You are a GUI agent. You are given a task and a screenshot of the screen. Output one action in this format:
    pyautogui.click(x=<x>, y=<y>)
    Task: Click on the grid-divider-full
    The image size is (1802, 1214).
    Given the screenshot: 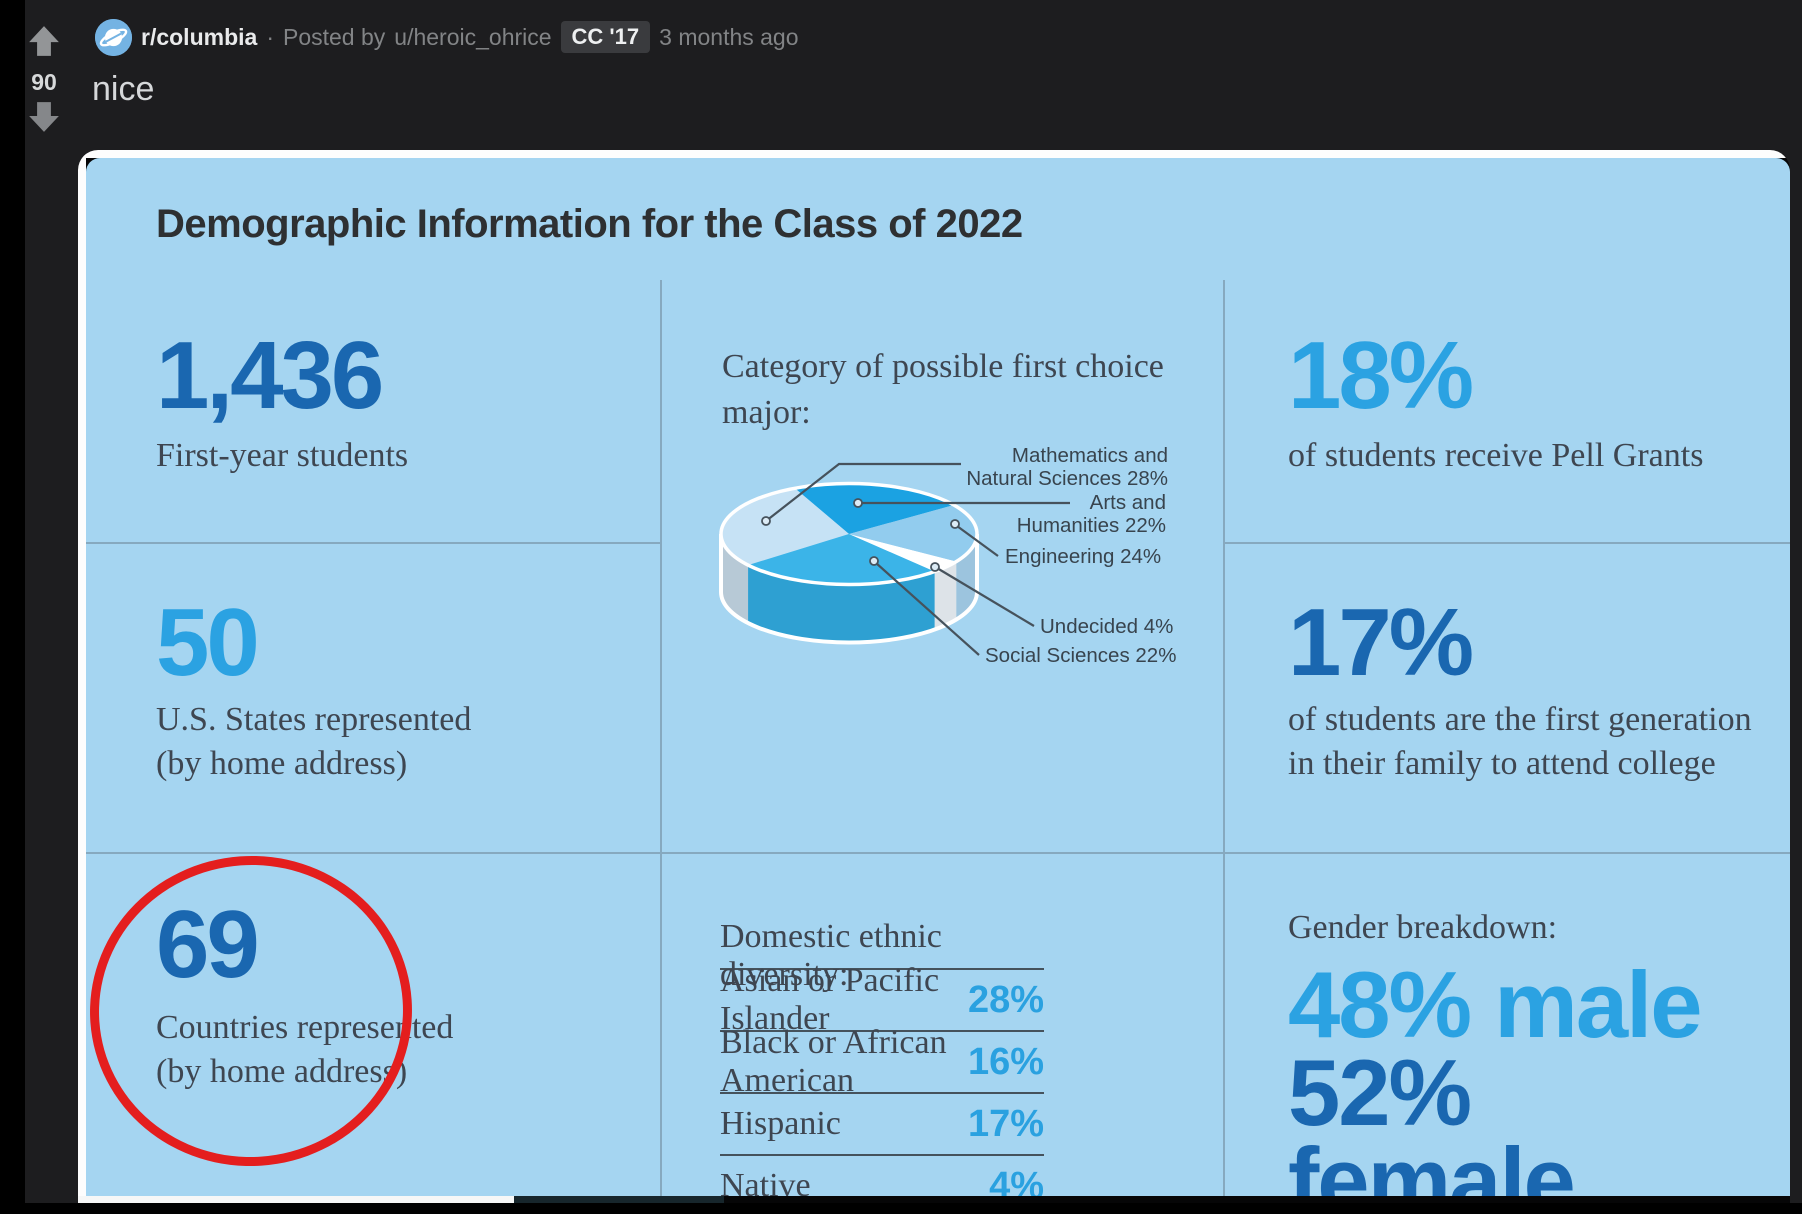 What is the action you would take?
    pyautogui.click(x=938, y=853)
    